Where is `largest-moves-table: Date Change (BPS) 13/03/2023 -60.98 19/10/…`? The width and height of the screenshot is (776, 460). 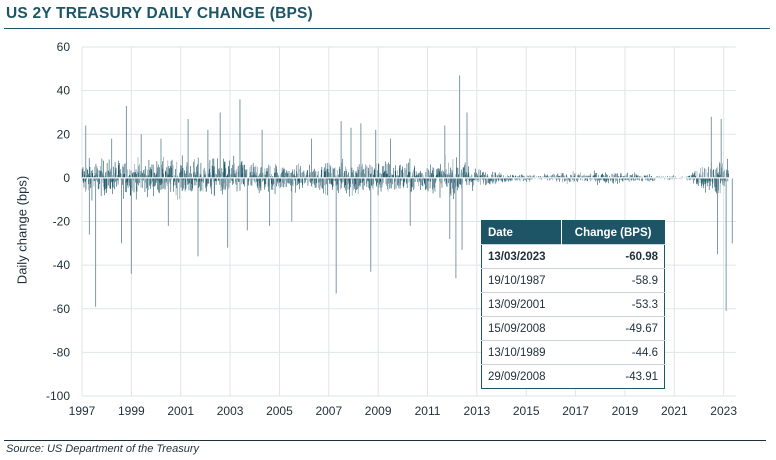 largest-moves-table: Date Change (BPS) 13/03/2023 -60.98 19/10/… is located at coordinates (573, 304).